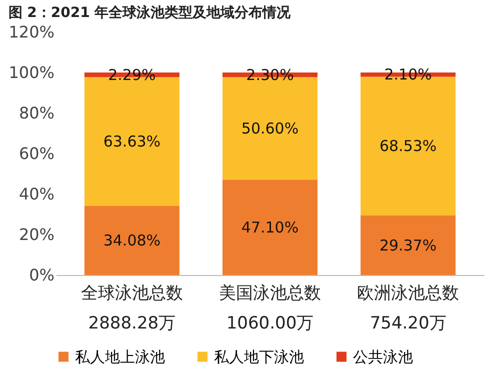  I want to click on legend-label: 私人地下泳池, so click(259, 357).